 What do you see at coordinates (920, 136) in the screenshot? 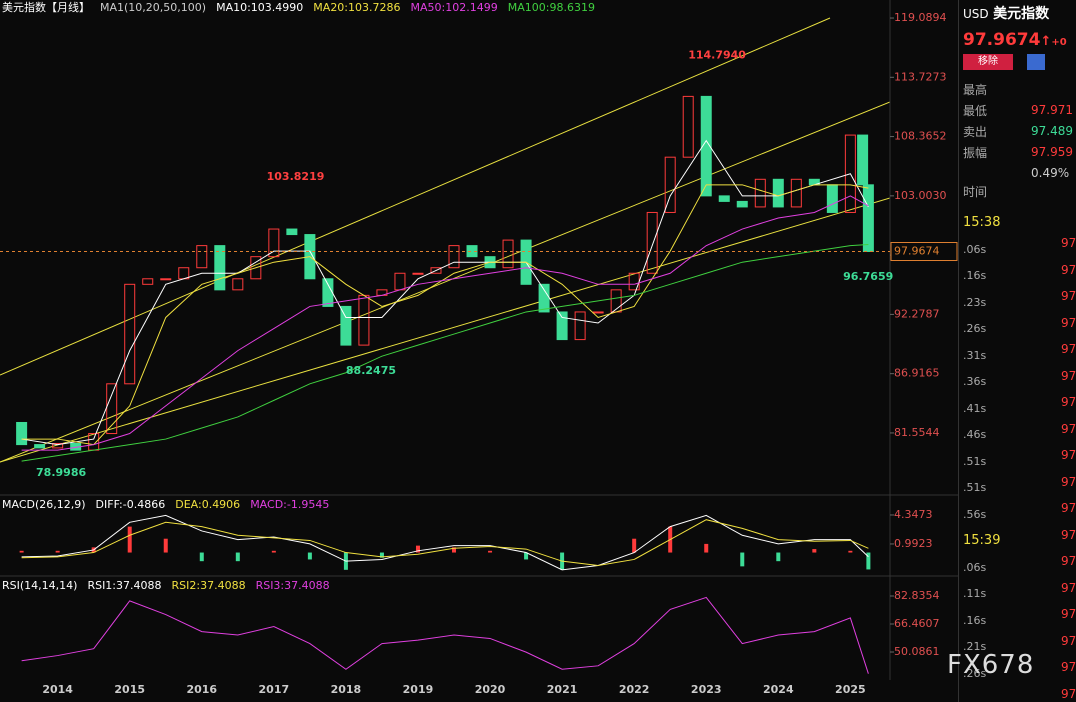
I see `y-tick-label: 108.3652` at bounding box center [920, 136].